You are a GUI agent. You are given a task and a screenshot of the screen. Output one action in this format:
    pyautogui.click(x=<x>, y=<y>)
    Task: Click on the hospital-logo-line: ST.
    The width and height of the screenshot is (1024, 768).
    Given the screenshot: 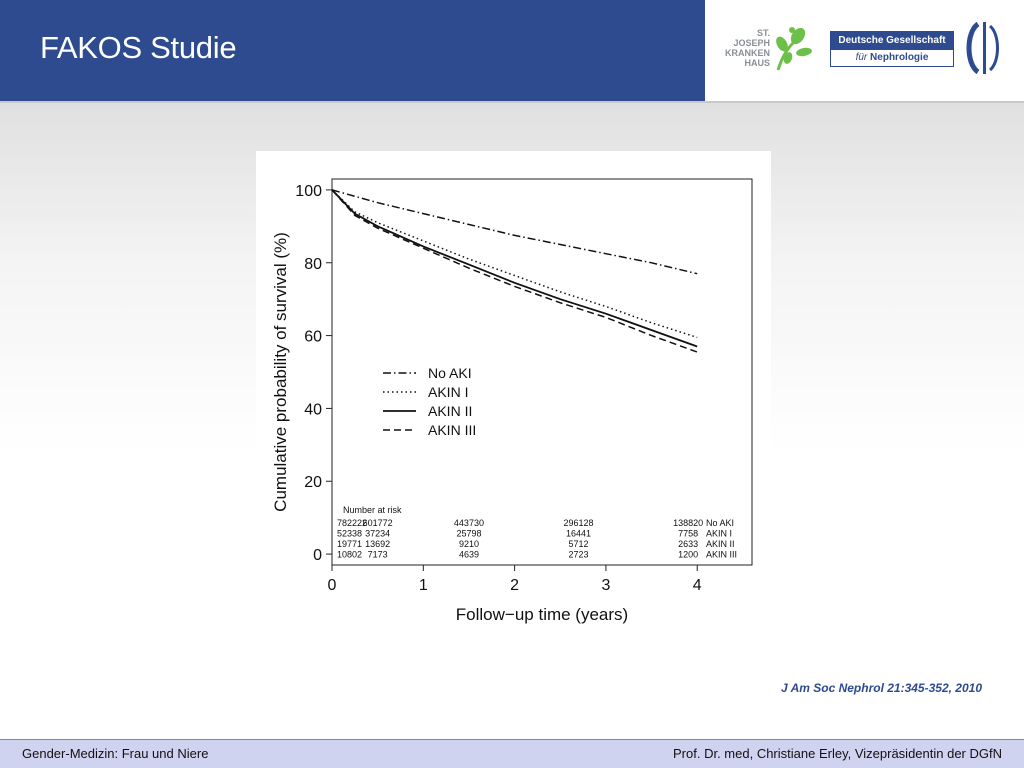 What is the action you would take?
    pyautogui.click(x=763, y=33)
    